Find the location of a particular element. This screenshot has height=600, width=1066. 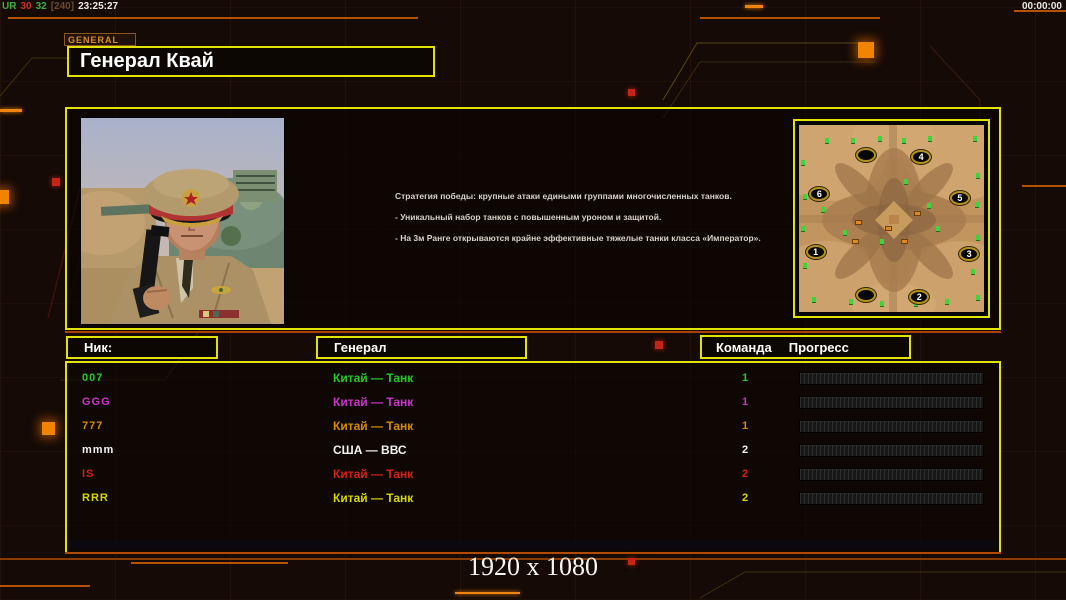

hud-stat: 32 is located at coordinates (41, 6).